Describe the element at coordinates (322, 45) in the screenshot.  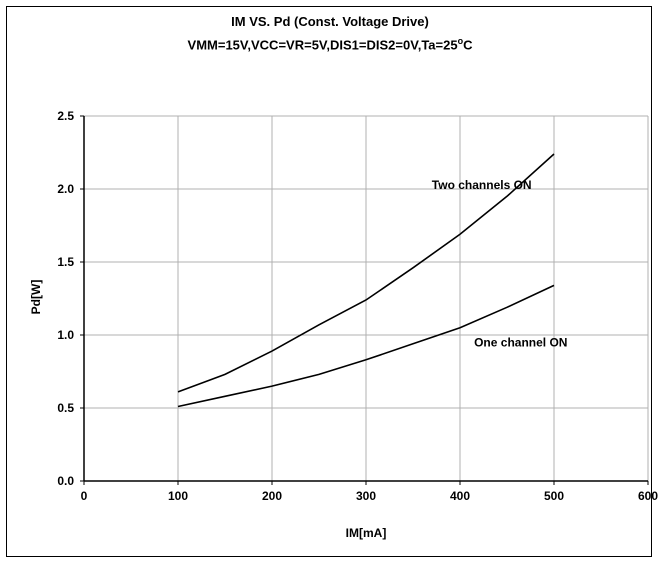
I see `subtitle-main: VMM=15V,VCC=VR=5V,DIS1=DIS2=0V,Ta=25` at that location.